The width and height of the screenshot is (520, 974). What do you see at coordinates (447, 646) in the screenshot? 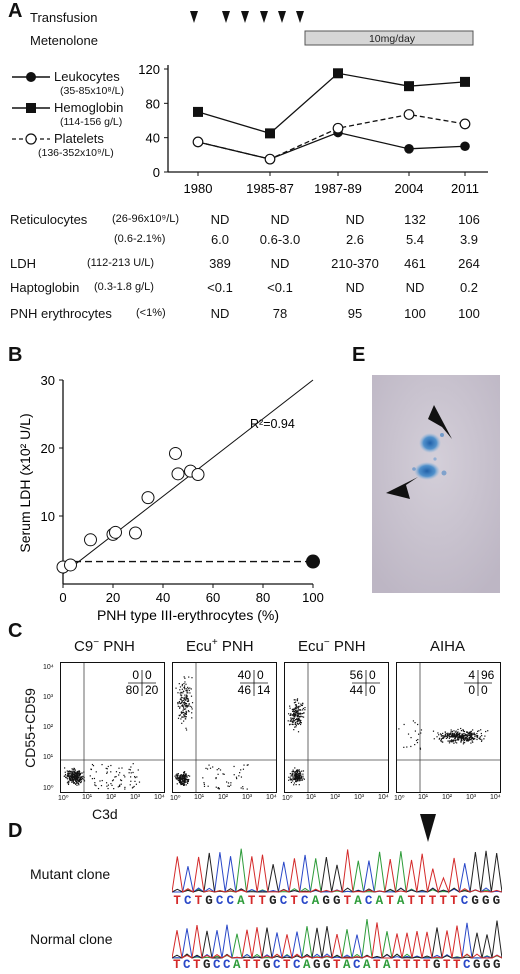
I see `flow-plot-title: AIHA` at bounding box center [447, 646].